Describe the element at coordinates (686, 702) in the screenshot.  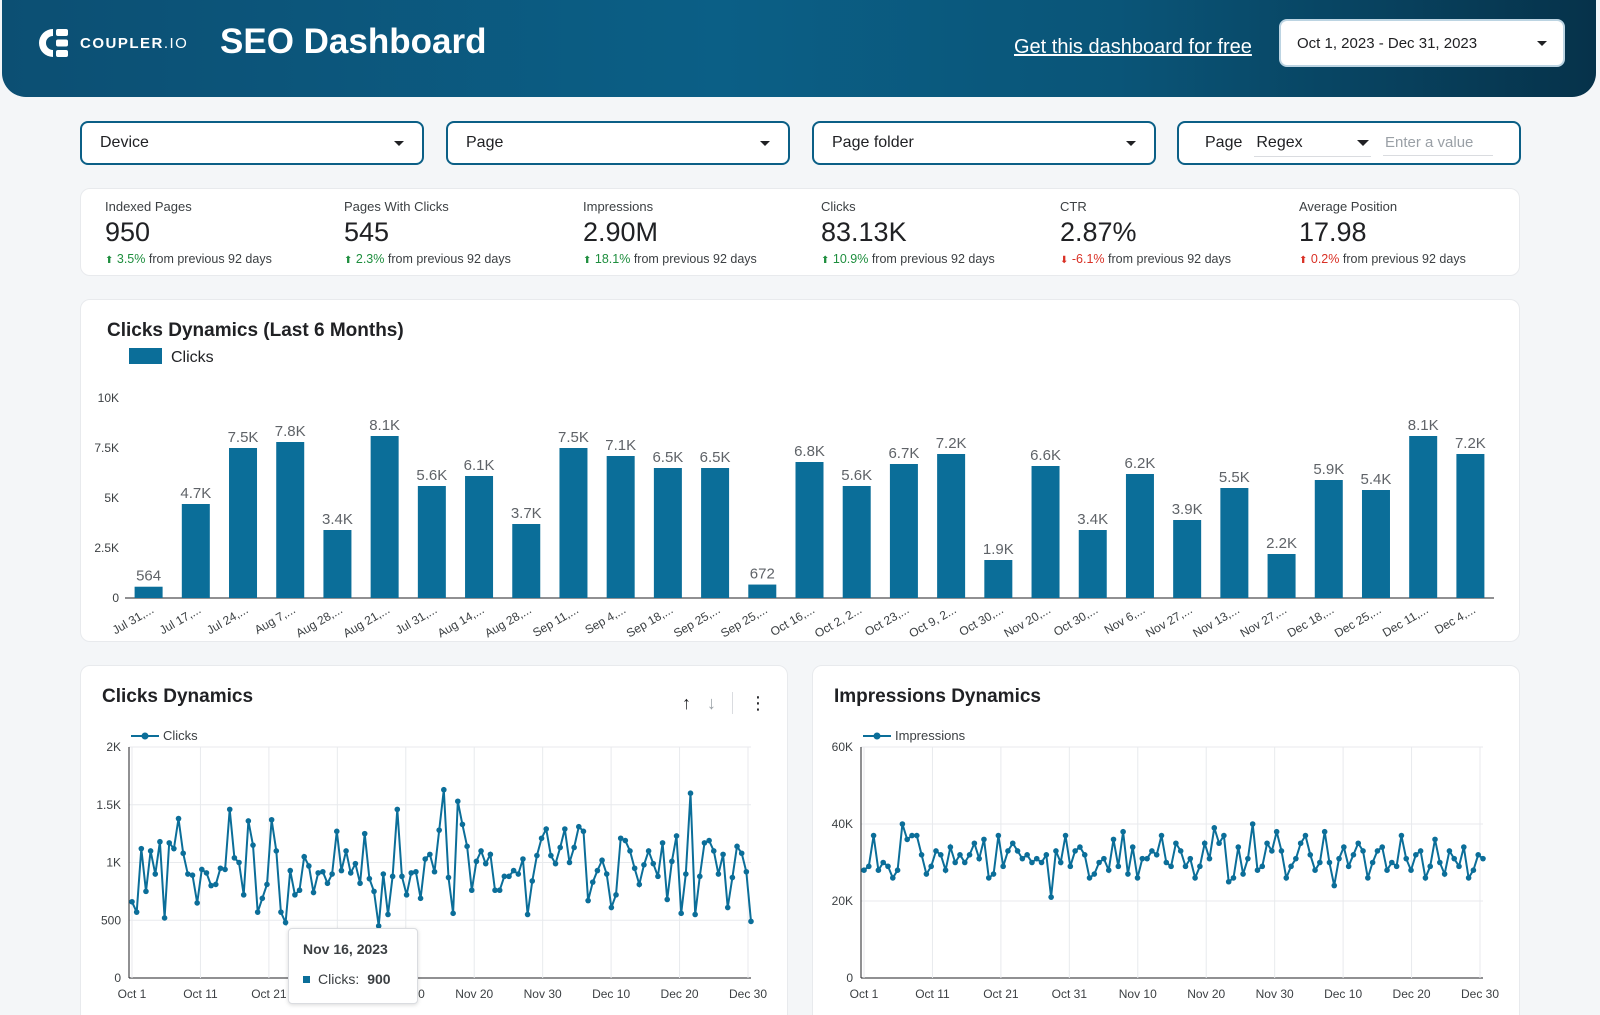
I see `sort-up-icon: ↑` at that location.